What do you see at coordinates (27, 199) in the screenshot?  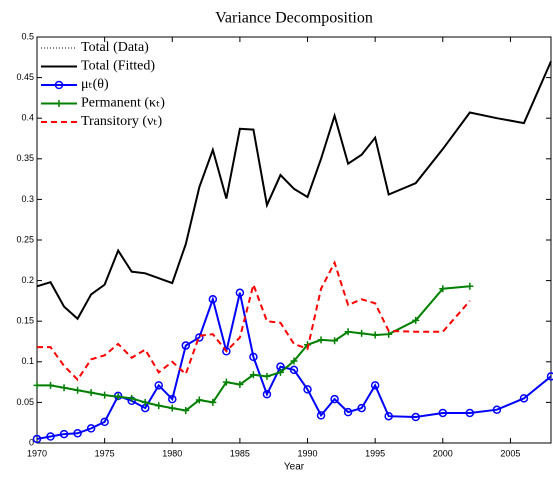 I see `y-tick-label: 0.3` at bounding box center [27, 199].